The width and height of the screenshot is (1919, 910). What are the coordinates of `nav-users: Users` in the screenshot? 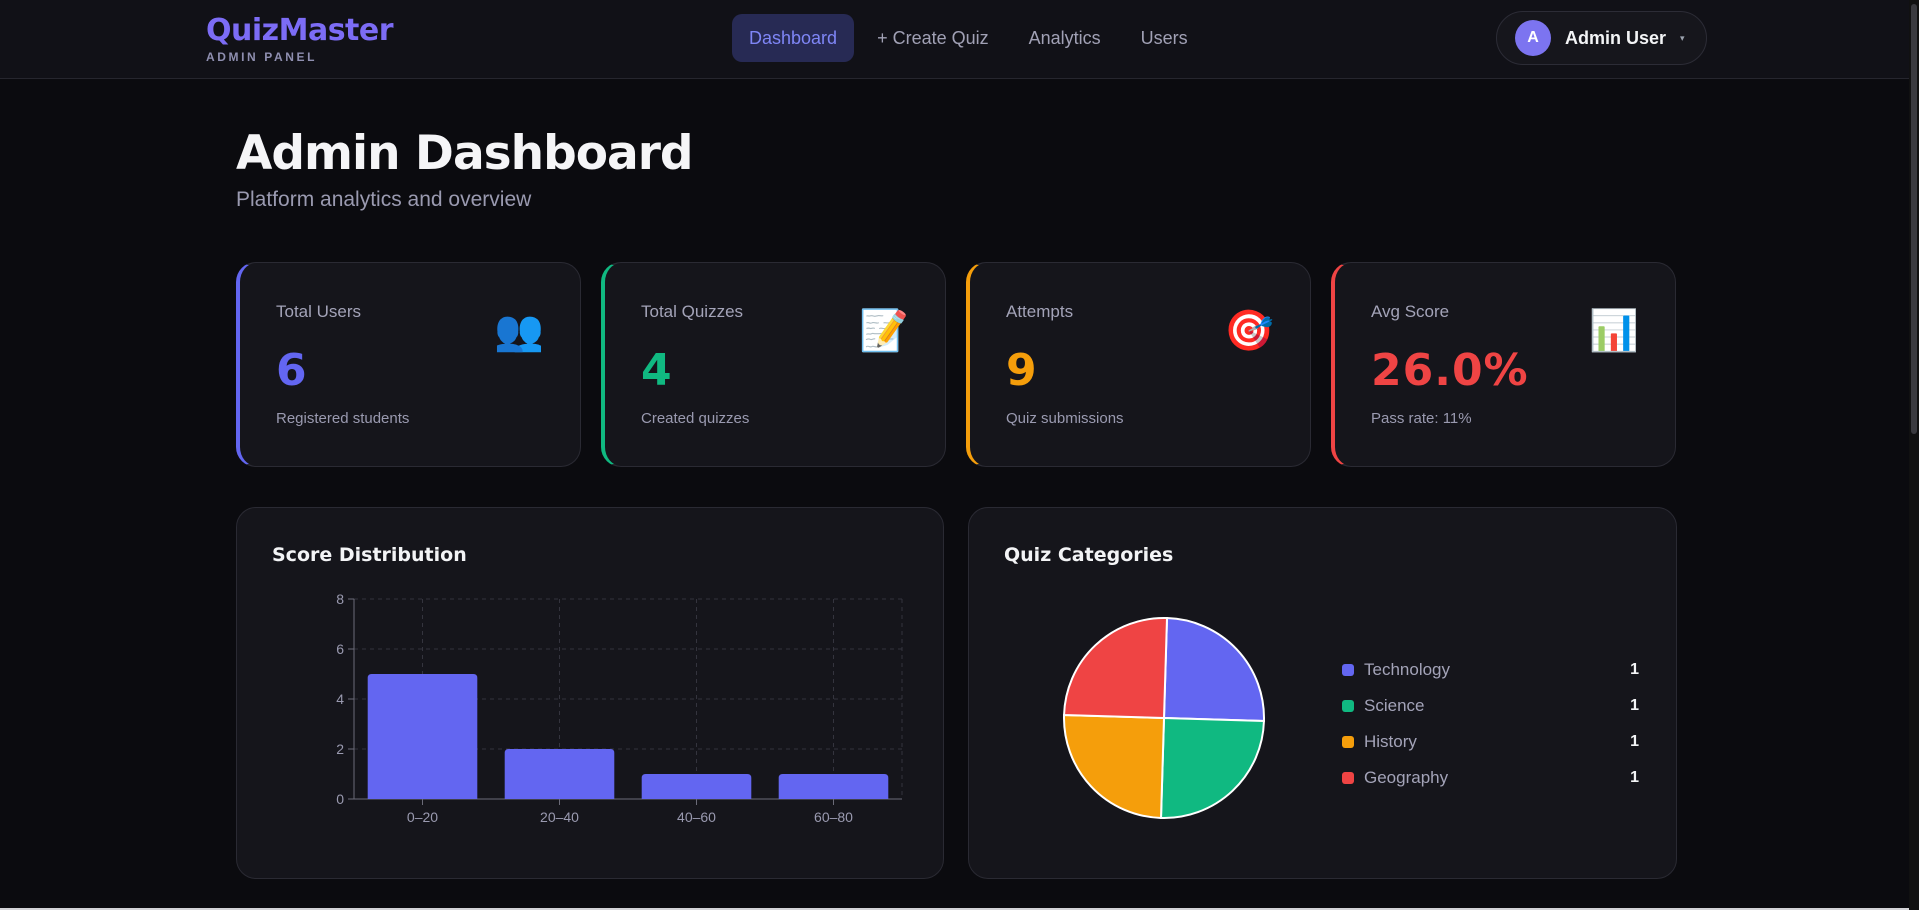 It's located at (1164, 37).